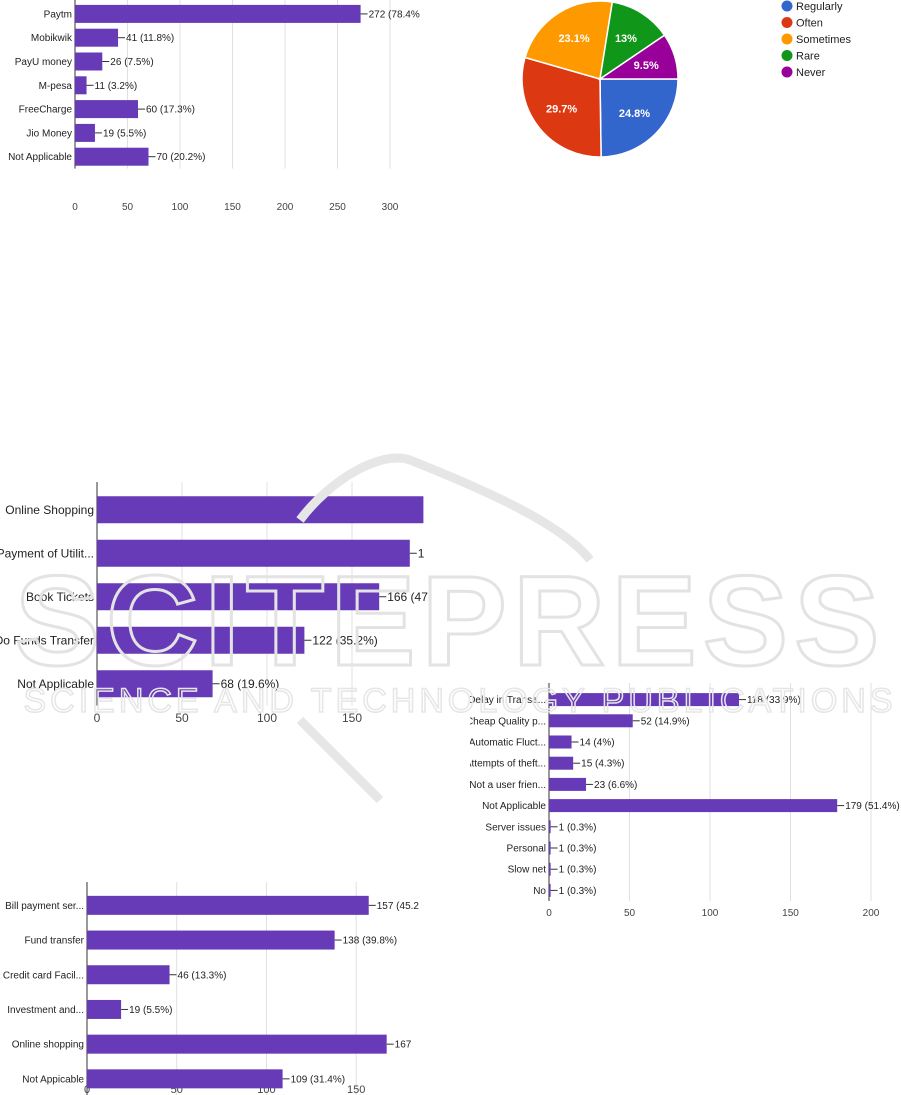 Image resolution: width=901 pixels, height=1095 pixels. I want to click on data-label: 109 (31.4%), so click(318, 1079).